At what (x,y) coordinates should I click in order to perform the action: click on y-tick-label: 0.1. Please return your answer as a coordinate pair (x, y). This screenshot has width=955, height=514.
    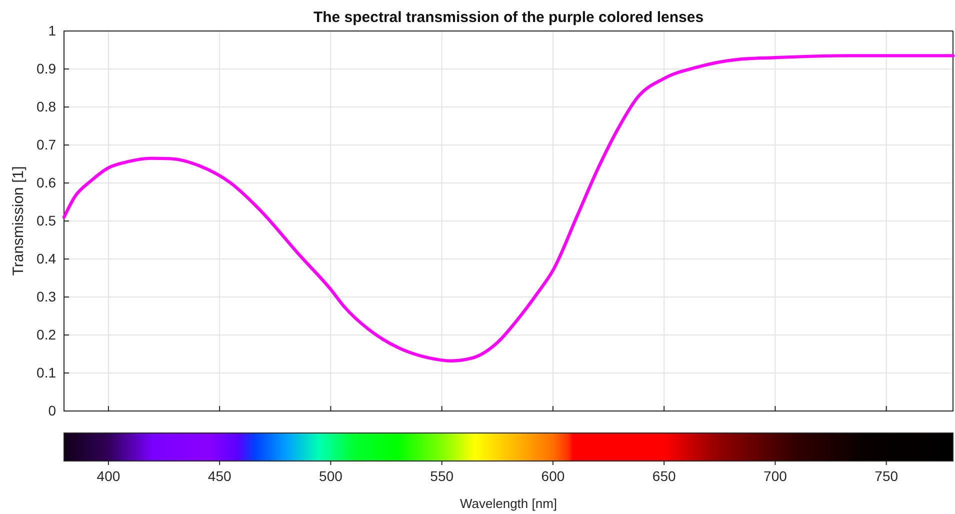
    Looking at the image, I should click on (46, 372).